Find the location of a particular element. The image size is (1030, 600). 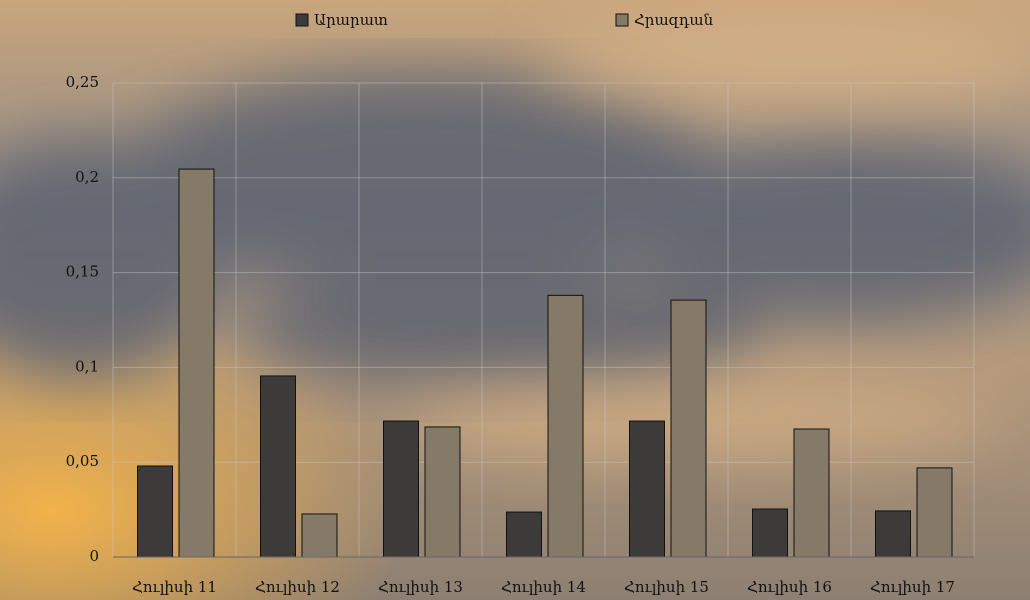

y-tick-label: 0,15 is located at coordinates (82, 272).